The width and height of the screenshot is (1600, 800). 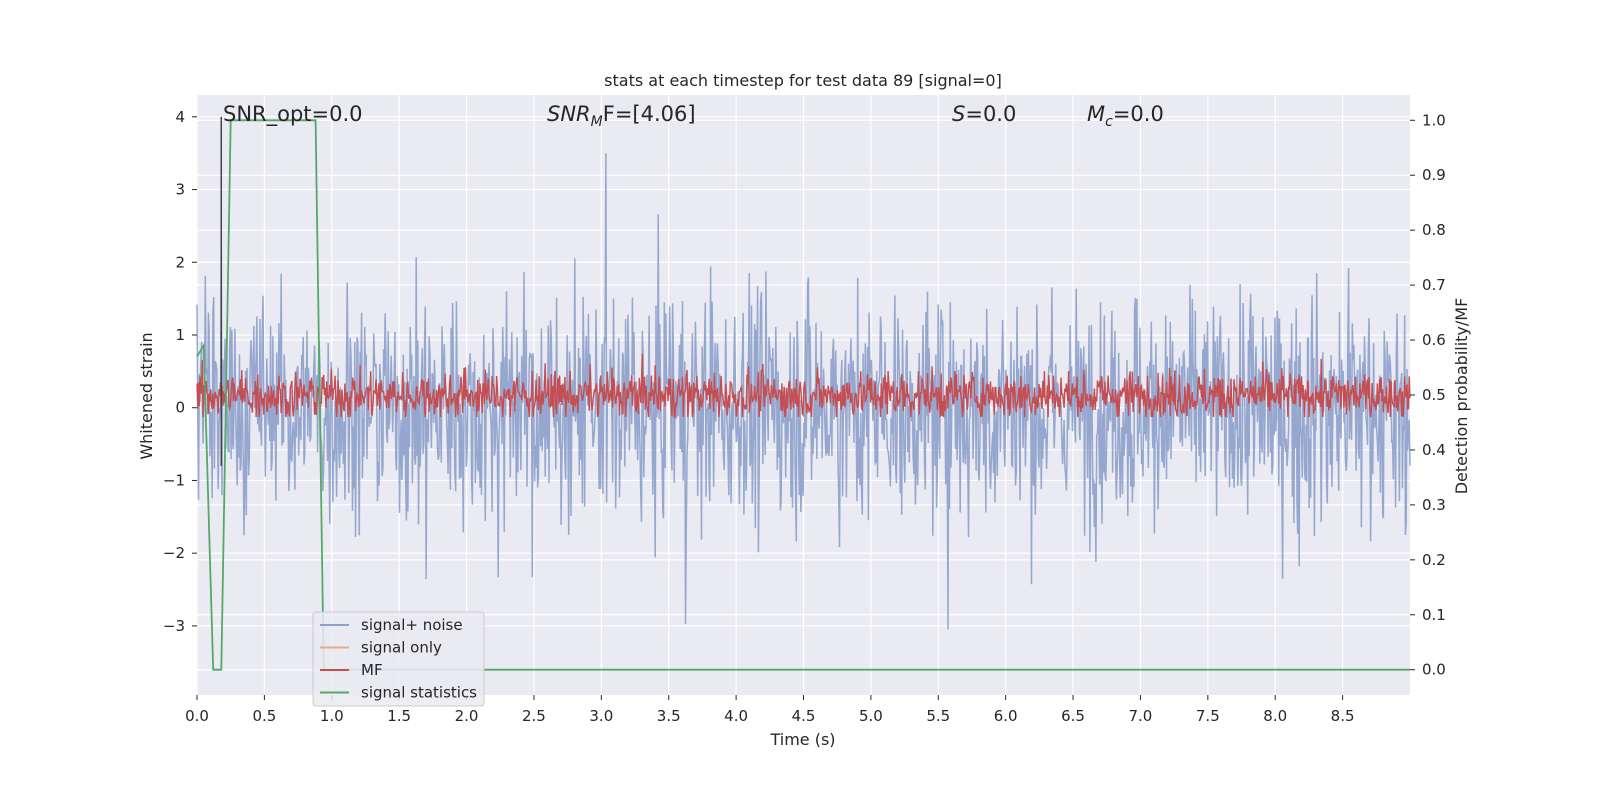 What do you see at coordinates (597, 122) in the screenshot?
I see `annotation-snr-mf-sub: M` at bounding box center [597, 122].